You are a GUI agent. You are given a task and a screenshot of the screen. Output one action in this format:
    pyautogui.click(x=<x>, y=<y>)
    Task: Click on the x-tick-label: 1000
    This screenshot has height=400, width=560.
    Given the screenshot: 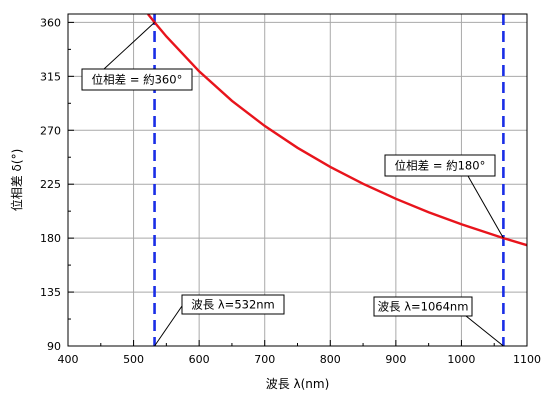 What is the action you would take?
    pyautogui.click(x=461, y=359)
    